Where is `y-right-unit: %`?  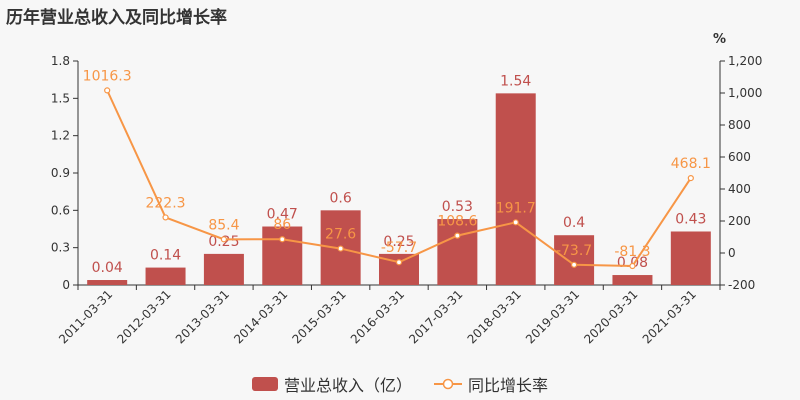
y-right-unit: % is located at coordinates (719, 39).